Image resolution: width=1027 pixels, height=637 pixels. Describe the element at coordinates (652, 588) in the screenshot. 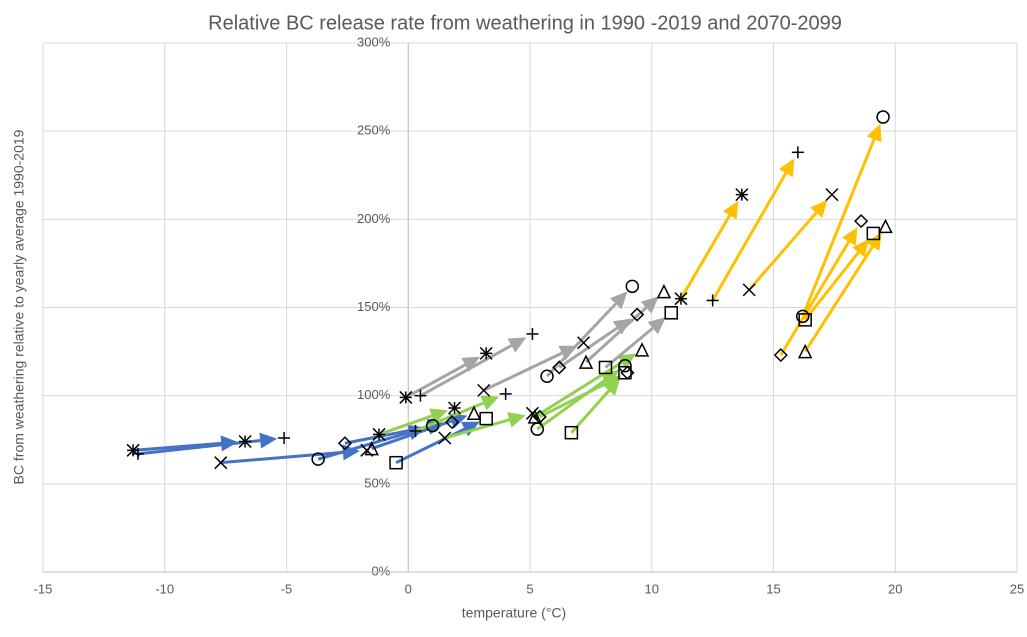

I see `x-tick-label: 10` at that location.